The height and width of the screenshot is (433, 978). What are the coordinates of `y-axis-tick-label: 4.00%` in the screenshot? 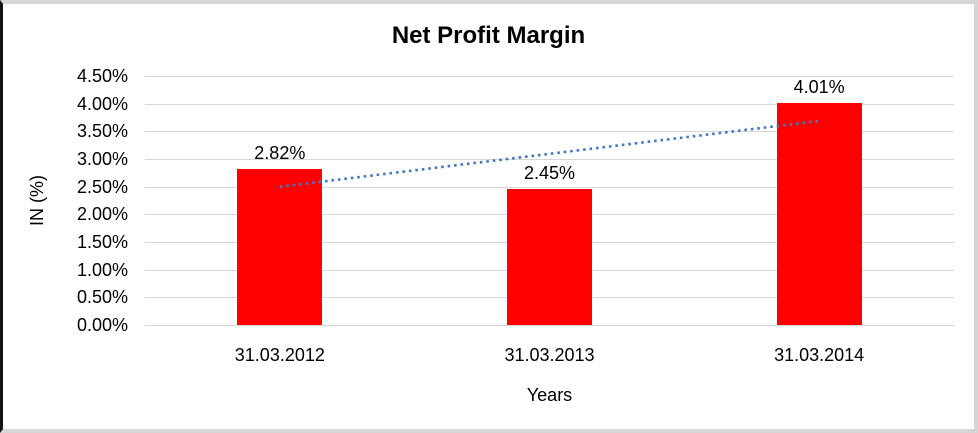 It's located at (102, 103).